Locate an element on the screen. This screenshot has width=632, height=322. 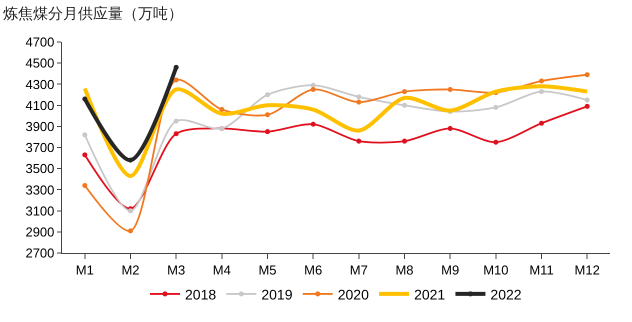
y-tick-label: 2700 is located at coordinates (39, 253).